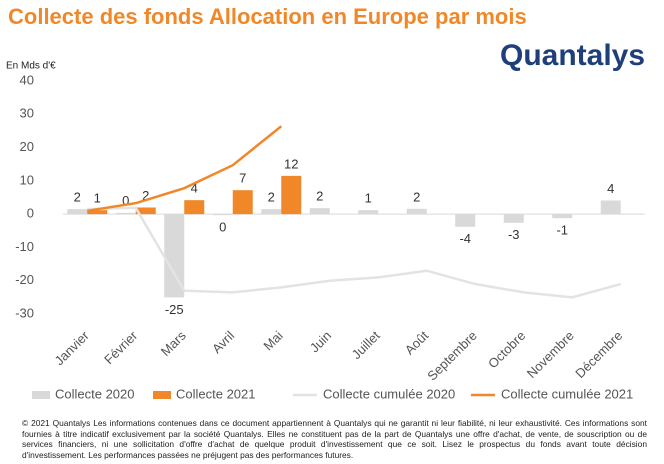  I want to click on x-tick-label: Avril, so click(223, 342).